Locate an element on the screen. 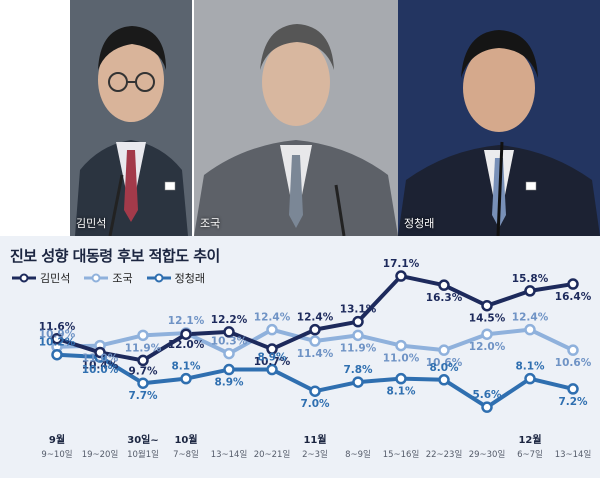  data-label-s1-1: 11.0% is located at coordinates (100, 359).